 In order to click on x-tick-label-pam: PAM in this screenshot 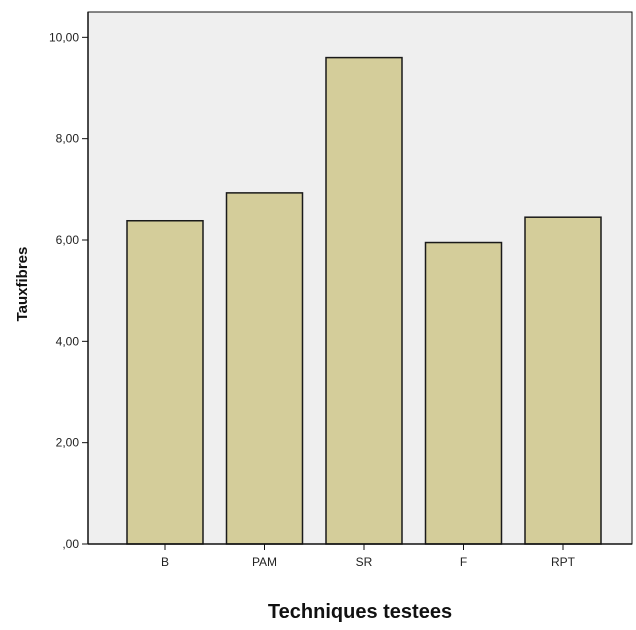, I will do `click(264, 562)`.